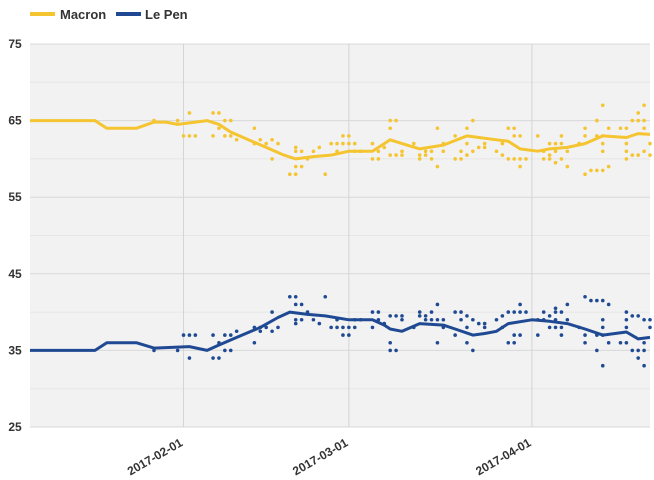 The height and width of the screenshot is (480, 654). I want to click on x-tick-label: 2017-03-01, so click(320, 456).